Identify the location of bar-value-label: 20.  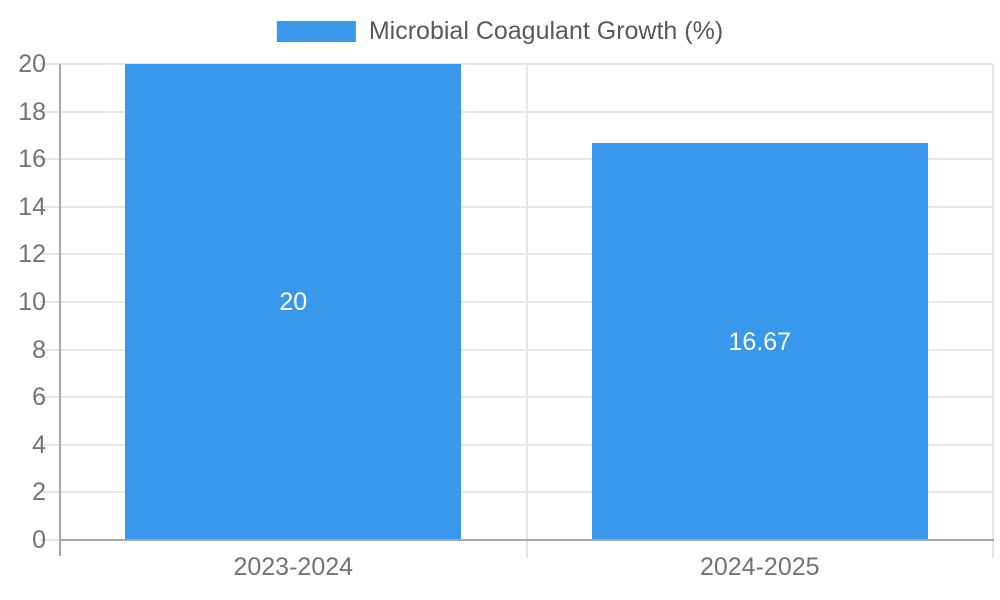
(293, 302).